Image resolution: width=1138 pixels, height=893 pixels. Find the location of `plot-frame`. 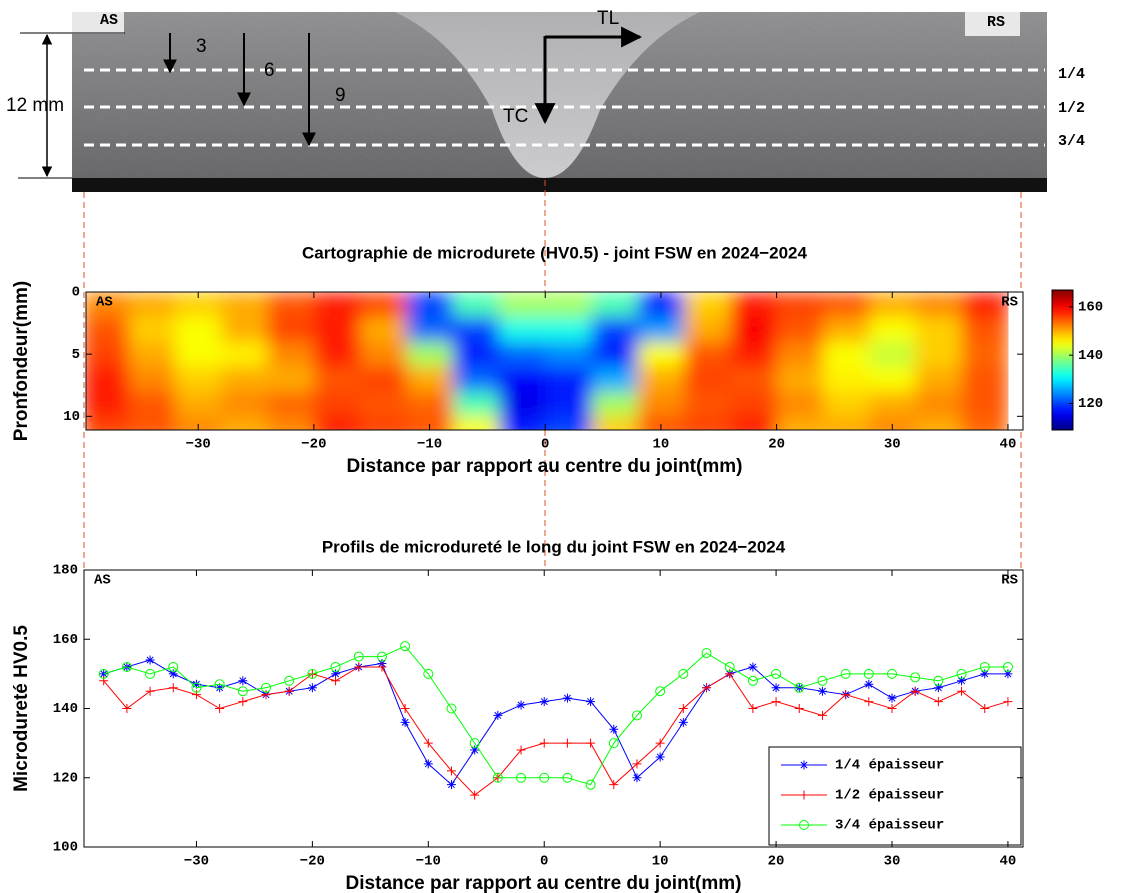

plot-frame is located at coordinates (554, 361).